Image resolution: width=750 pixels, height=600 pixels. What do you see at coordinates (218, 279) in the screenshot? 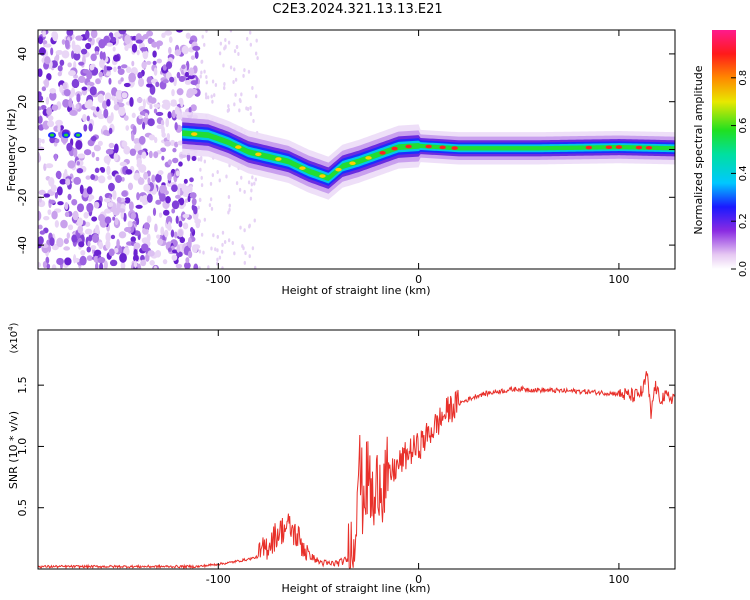
I see `p1-xtick-label-0: -100` at bounding box center [218, 279].